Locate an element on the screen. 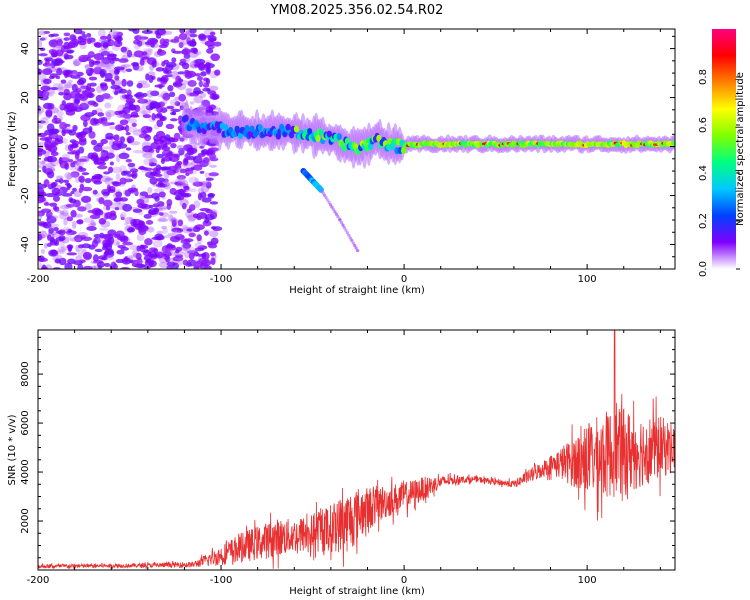 The width and height of the screenshot is (750, 600). colorbar-tick-label: 0.4 is located at coordinates (703, 173).